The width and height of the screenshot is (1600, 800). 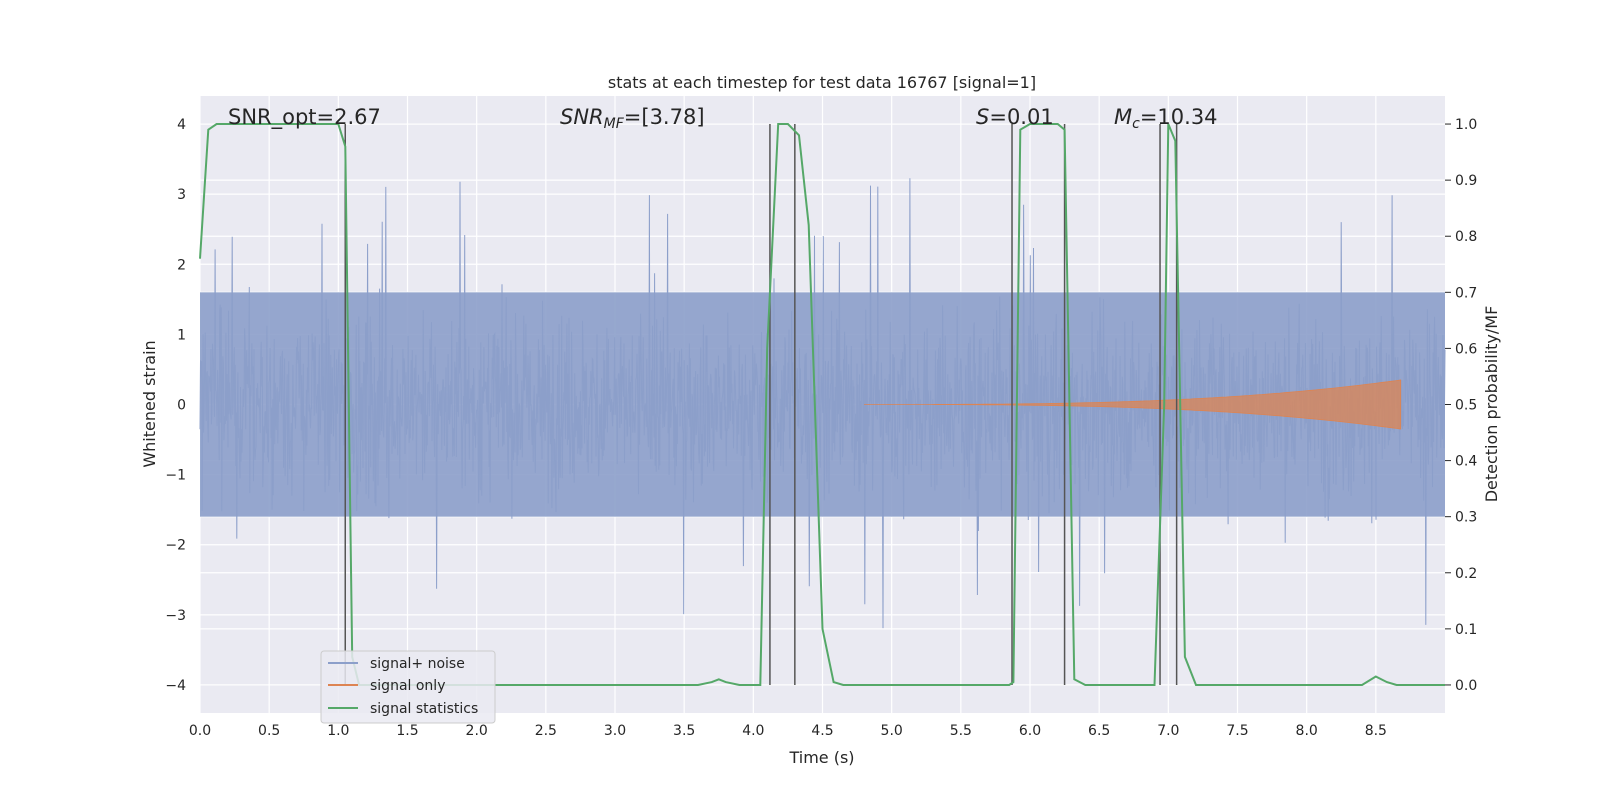 What do you see at coordinates (684, 731) in the screenshot?
I see `x-tick-label: 3.5` at bounding box center [684, 731].